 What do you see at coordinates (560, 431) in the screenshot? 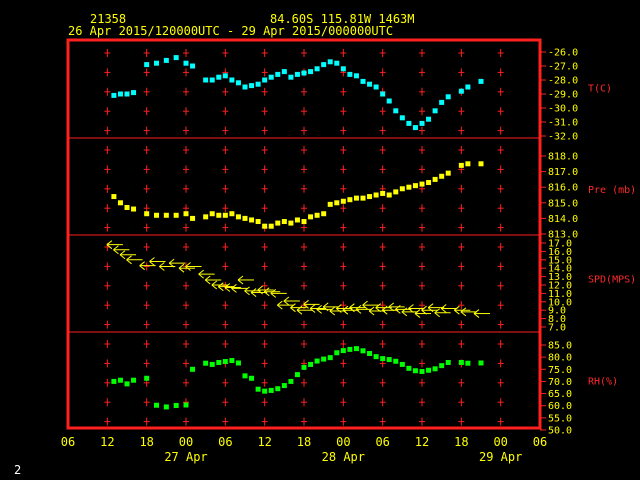
I see `y-tick-label: 50.0` at bounding box center [560, 431].